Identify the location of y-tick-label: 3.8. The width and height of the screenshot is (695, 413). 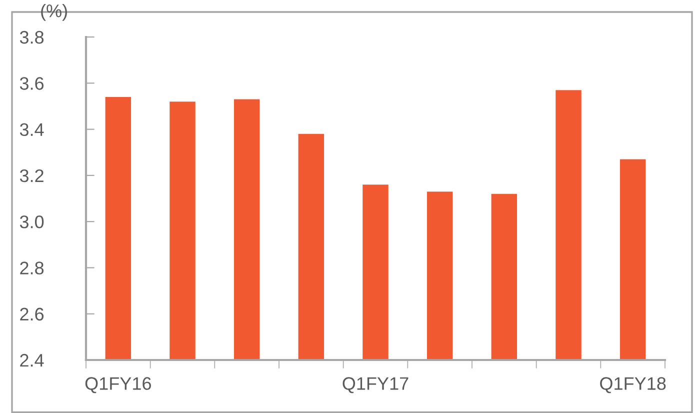
(32, 37).